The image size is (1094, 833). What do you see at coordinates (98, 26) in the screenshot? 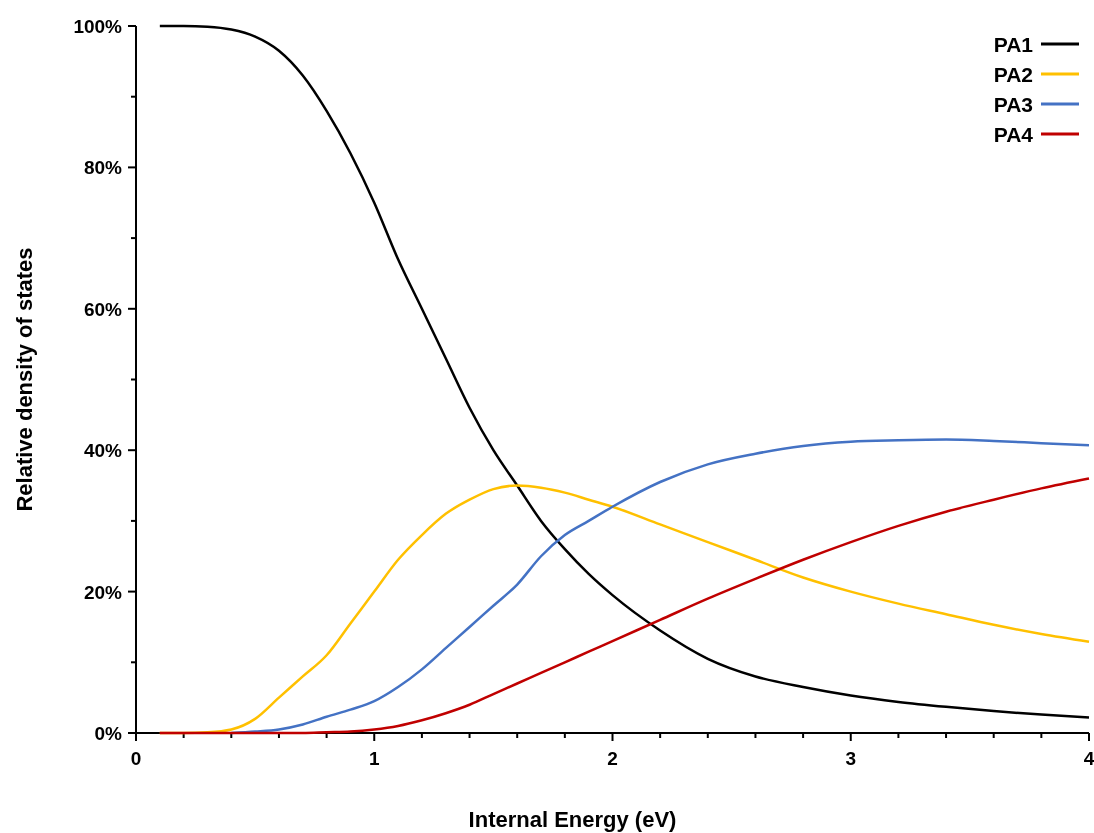
I see `y-tick-label: 100%` at bounding box center [98, 26].